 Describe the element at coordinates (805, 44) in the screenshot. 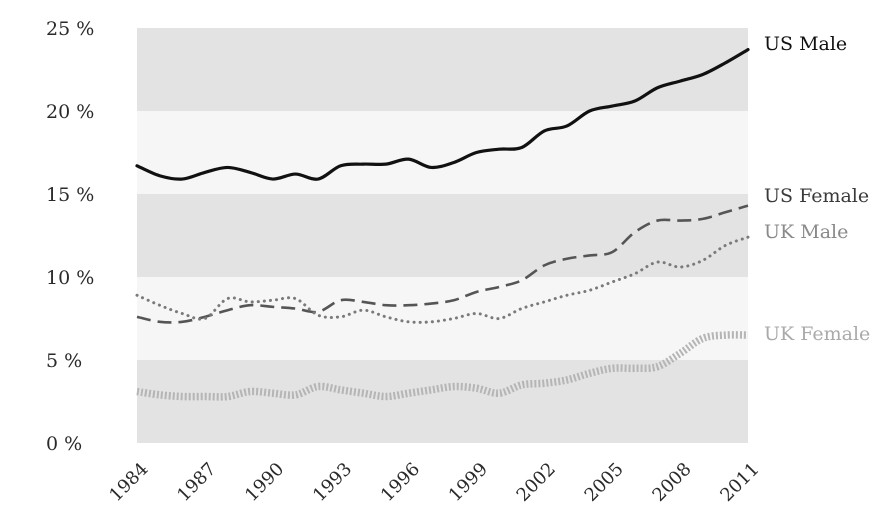

I see `series-label-us-male: US Male` at that location.